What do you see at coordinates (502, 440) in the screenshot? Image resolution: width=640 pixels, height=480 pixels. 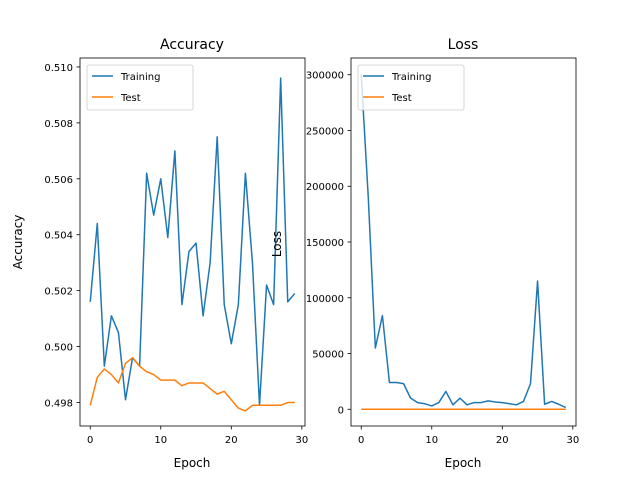 I see `loss-x-tick-label: 20` at bounding box center [502, 440].